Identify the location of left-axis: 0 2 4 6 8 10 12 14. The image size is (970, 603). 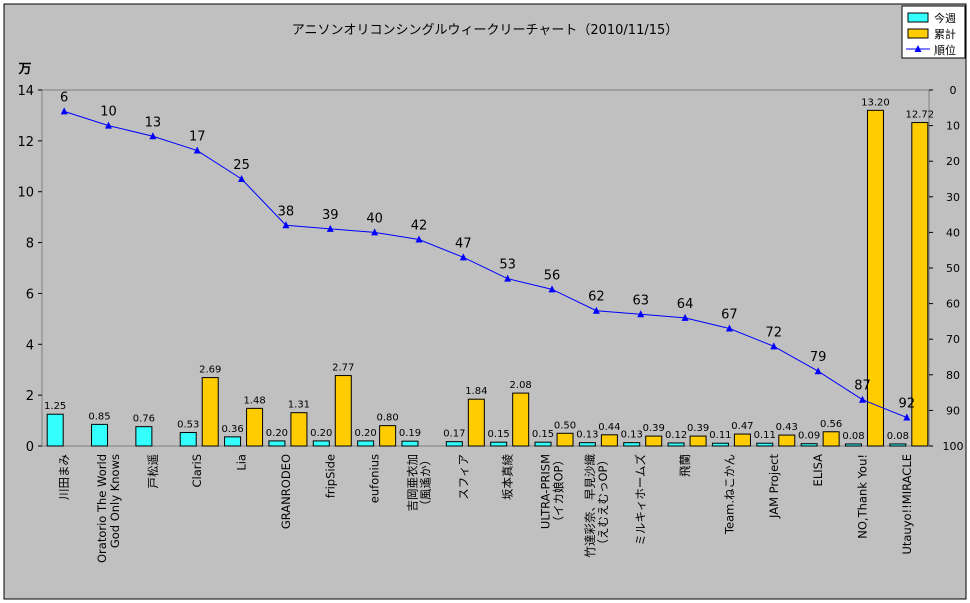
(29, 269).